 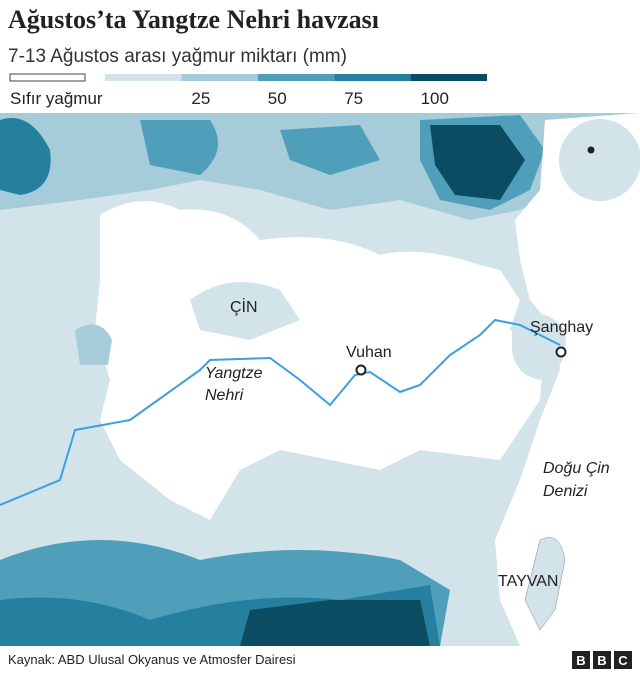 What do you see at coordinates (248, 90) in the screenshot?
I see `legend: Sıfır yağmur 25 50 75 100` at bounding box center [248, 90].